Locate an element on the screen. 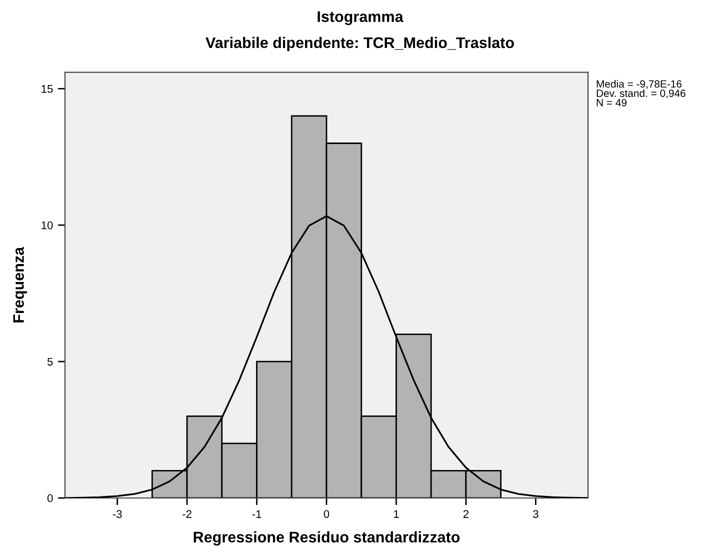 The width and height of the screenshot is (720, 552). x-tick-label: -3 is located at coordinates (117, 514).